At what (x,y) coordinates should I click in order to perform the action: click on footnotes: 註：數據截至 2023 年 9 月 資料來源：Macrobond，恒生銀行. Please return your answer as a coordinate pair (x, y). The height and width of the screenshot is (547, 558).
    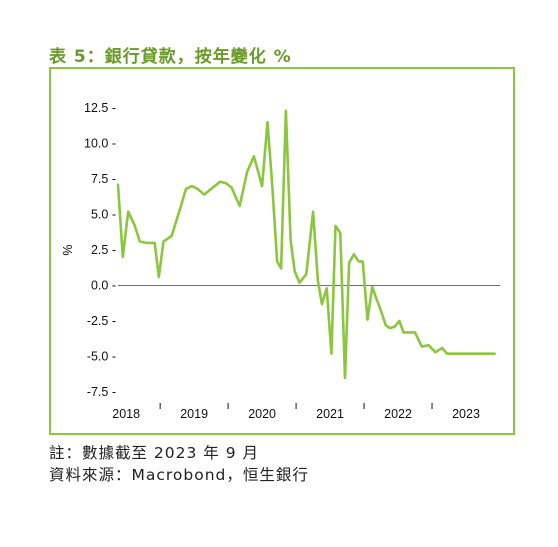
    Looking at the image, I should click on (179, 464).